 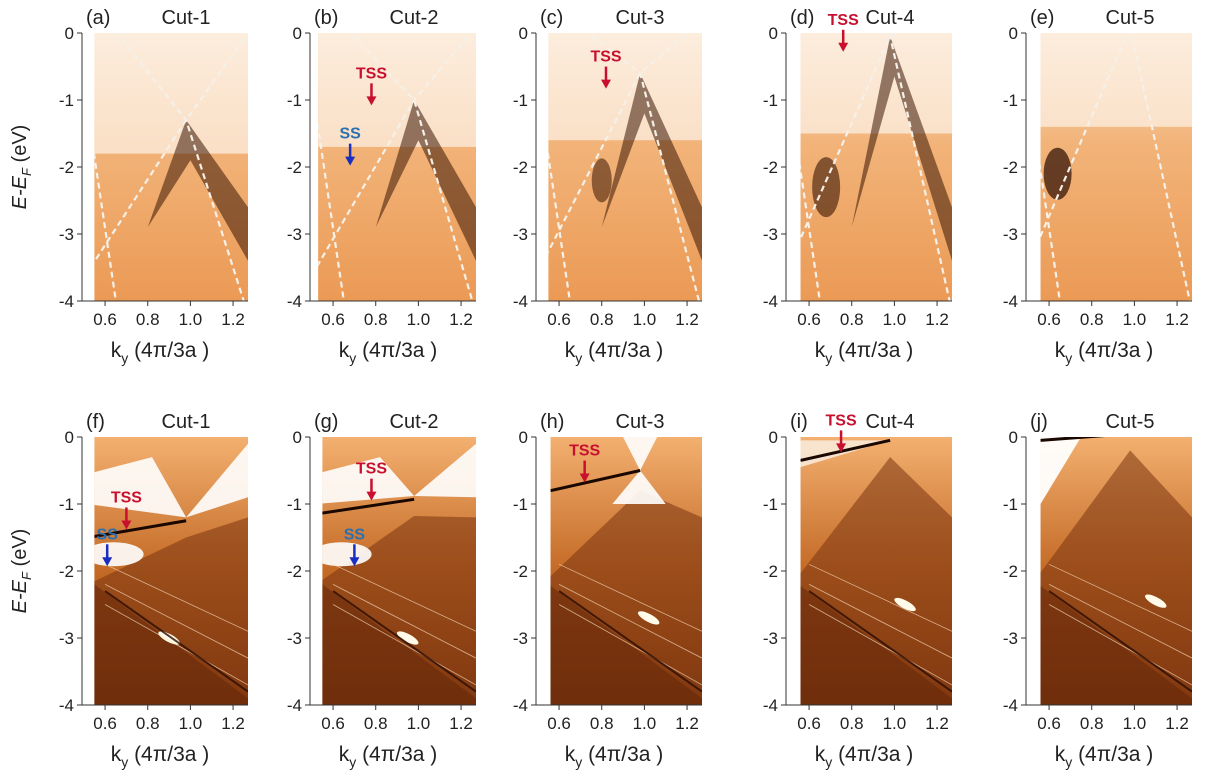 I want to click on panel-letter: (i), so click(x=799, y=422).